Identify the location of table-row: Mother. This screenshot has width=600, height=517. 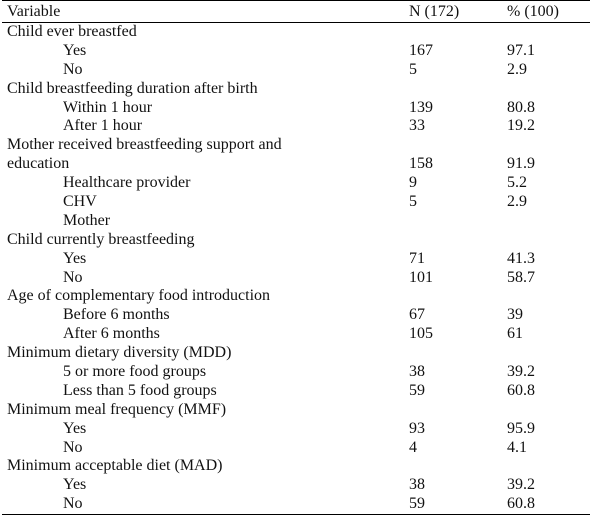
(300, 221).